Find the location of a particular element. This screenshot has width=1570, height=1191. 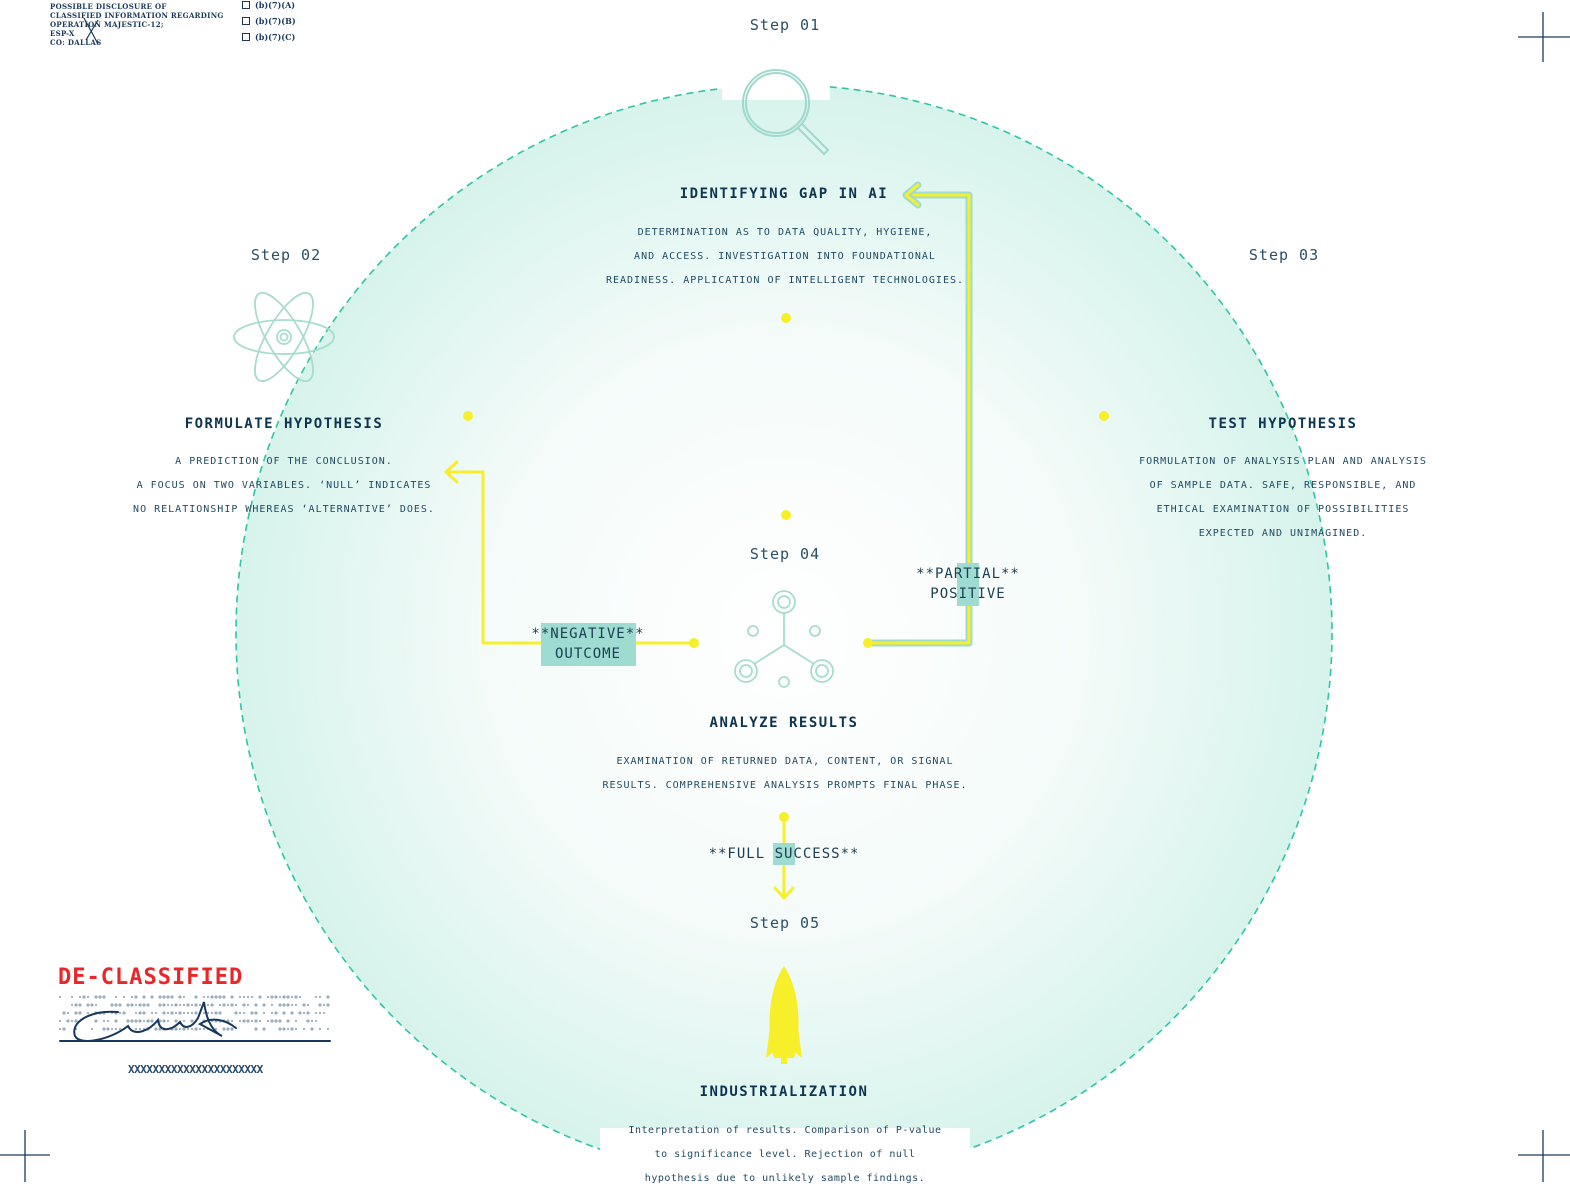

partial-positive-arrow is located at coordinates (918, 414).